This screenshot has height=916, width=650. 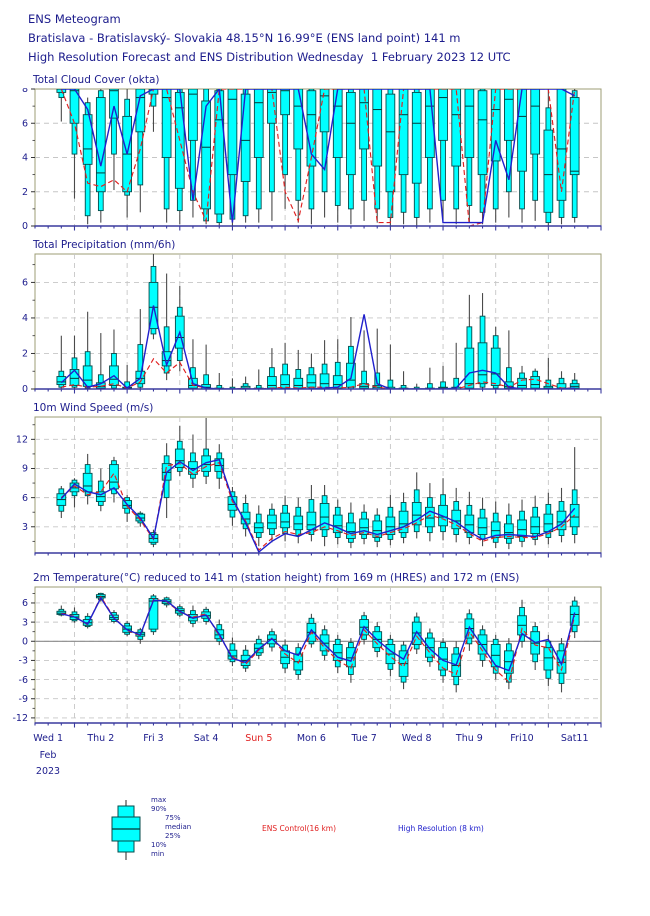 What do you see at coordinates (48, 755) in the screenshot?
I see `month-label: Feb` at bounding box center [48, 755].